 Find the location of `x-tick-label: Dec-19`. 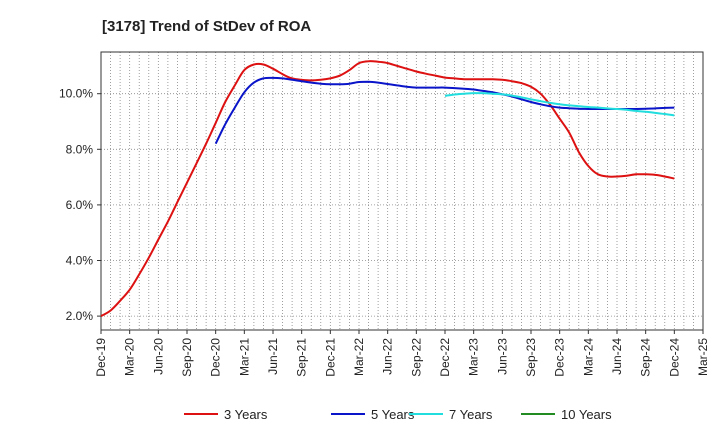

x-tick-label: Dec-19 is located at coordinates (101, 357).